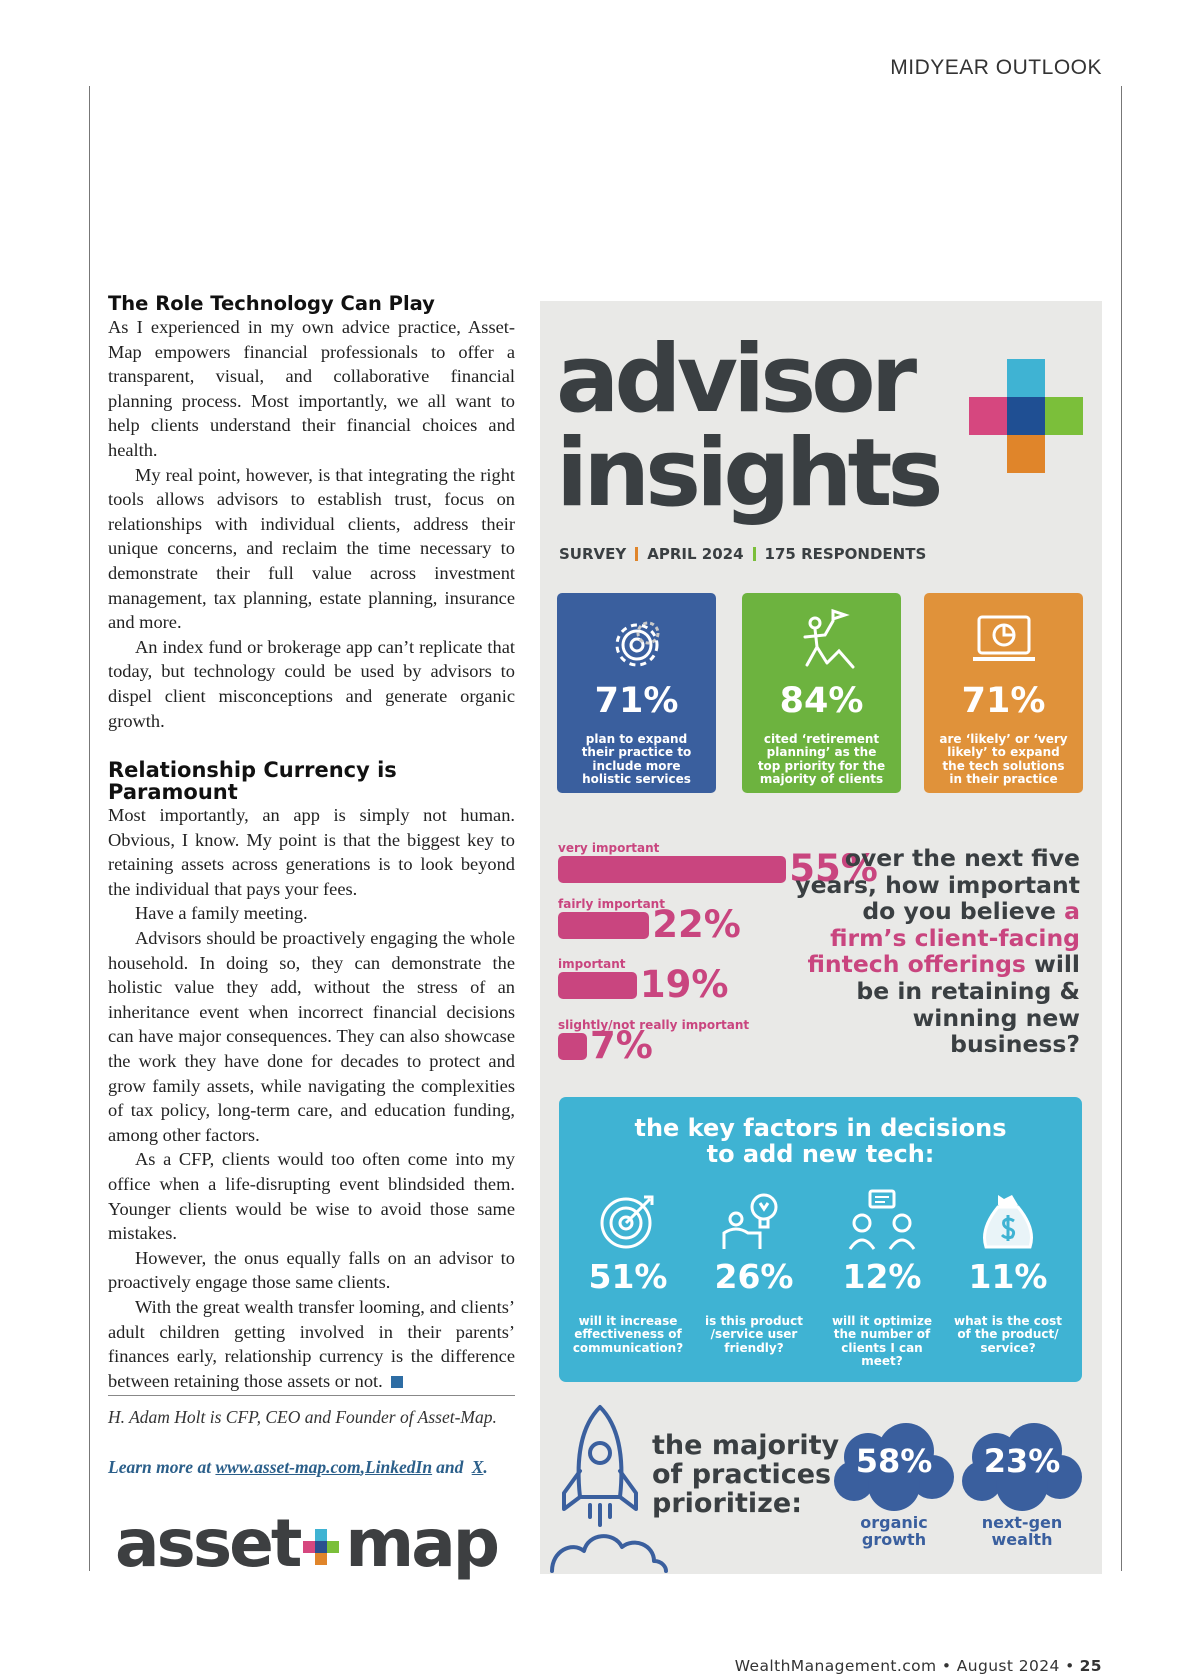 The height and width of the screenshot is (1680, 1200). Describe the element at coordinates (1022, 1461) in the screenshot. I see `priority-percent: 23%` at that location.